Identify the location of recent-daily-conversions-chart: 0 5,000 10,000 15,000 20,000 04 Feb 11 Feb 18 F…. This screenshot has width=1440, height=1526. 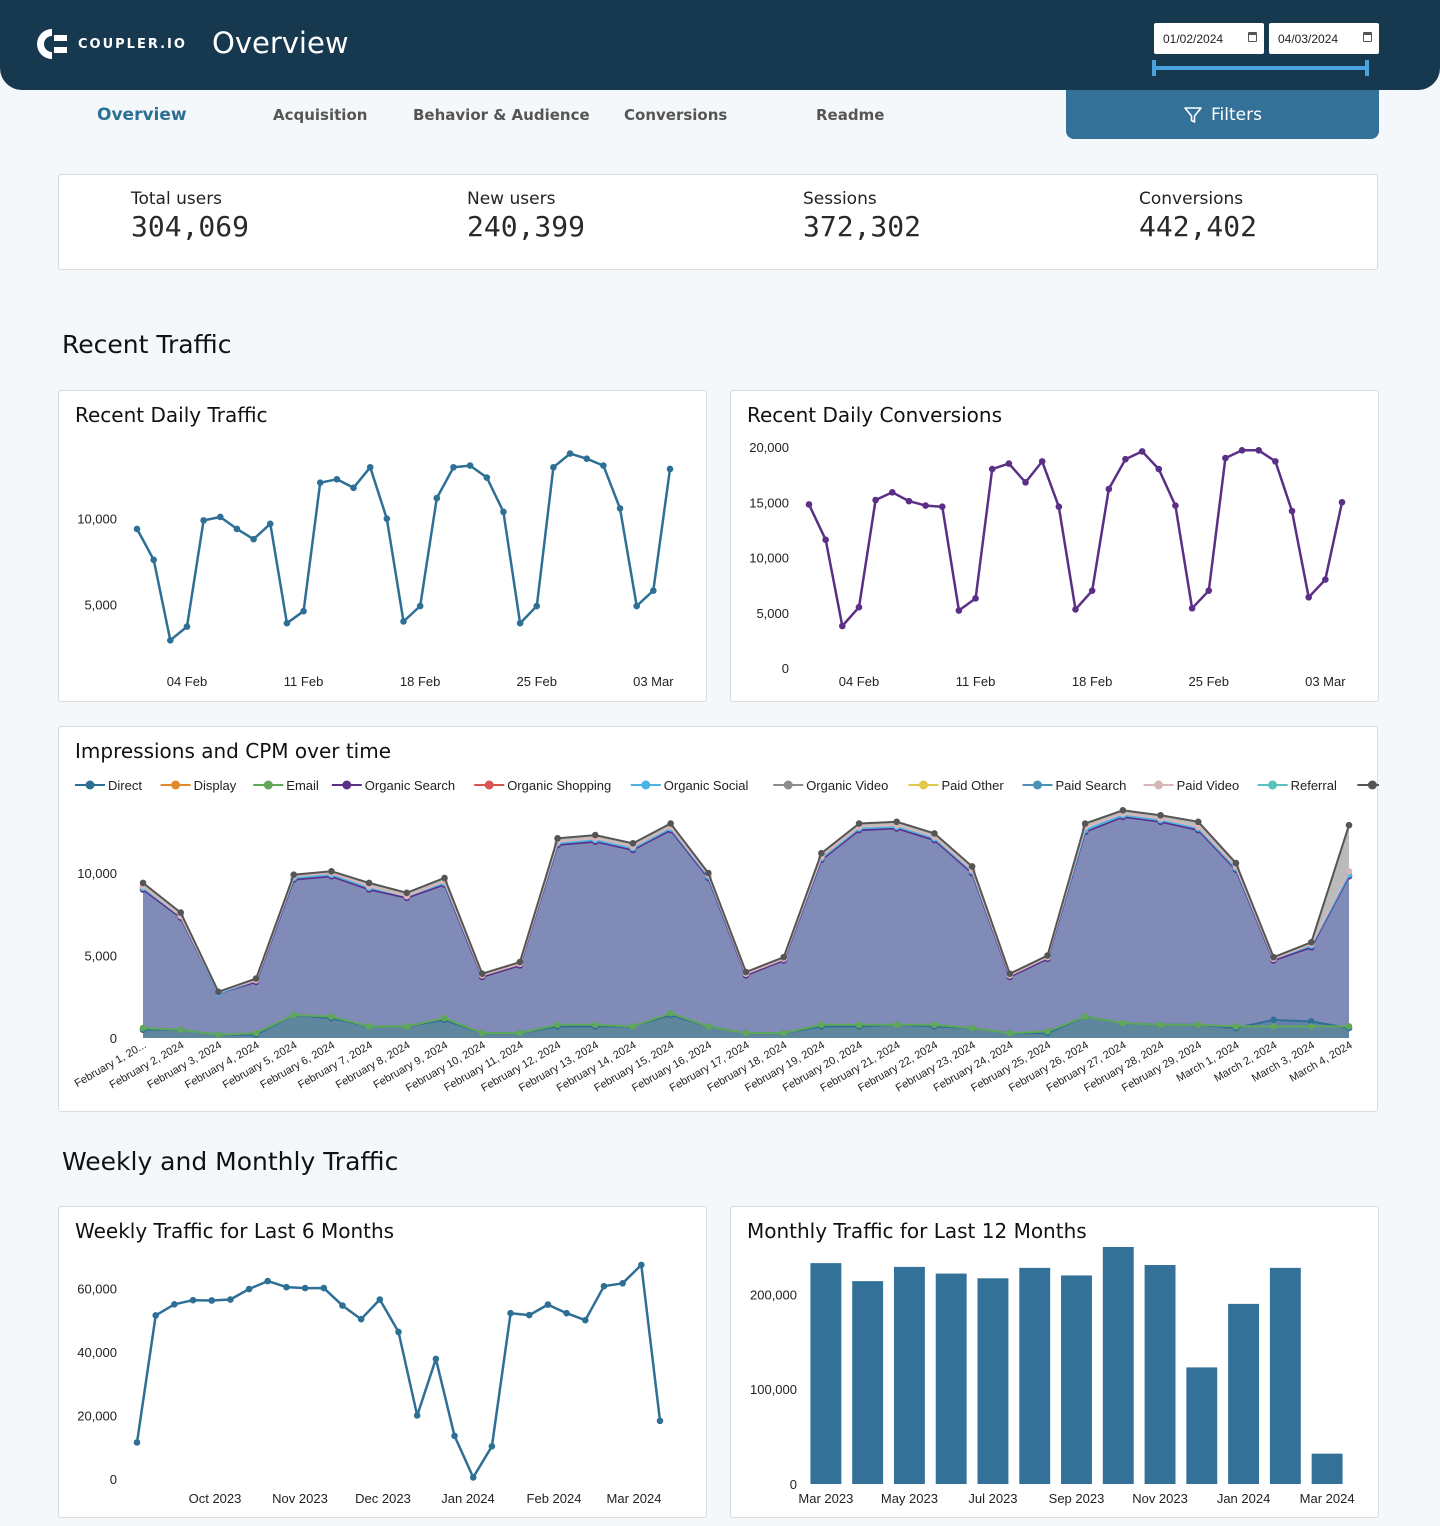
(1055, 547).